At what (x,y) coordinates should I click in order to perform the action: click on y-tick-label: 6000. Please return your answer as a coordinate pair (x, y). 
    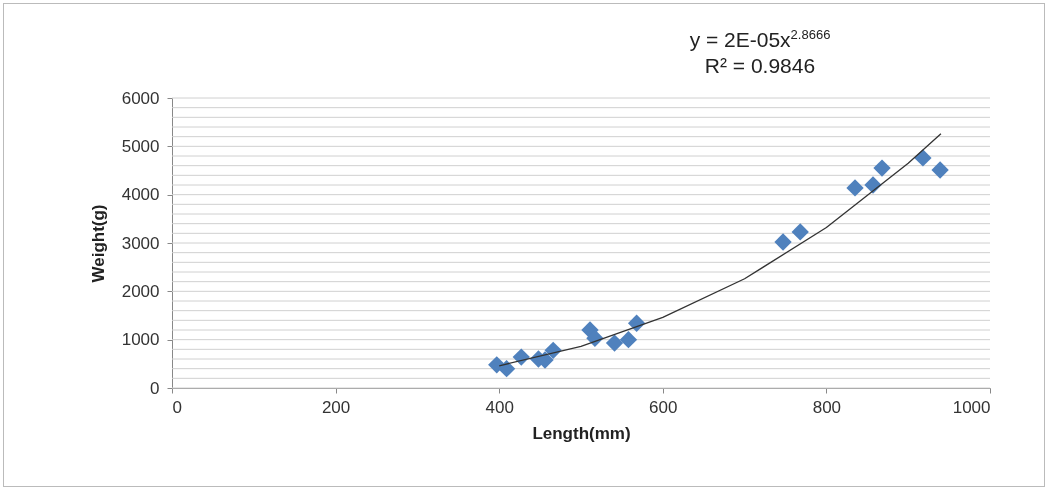
    Looking at the image, I should click on (140, 98).